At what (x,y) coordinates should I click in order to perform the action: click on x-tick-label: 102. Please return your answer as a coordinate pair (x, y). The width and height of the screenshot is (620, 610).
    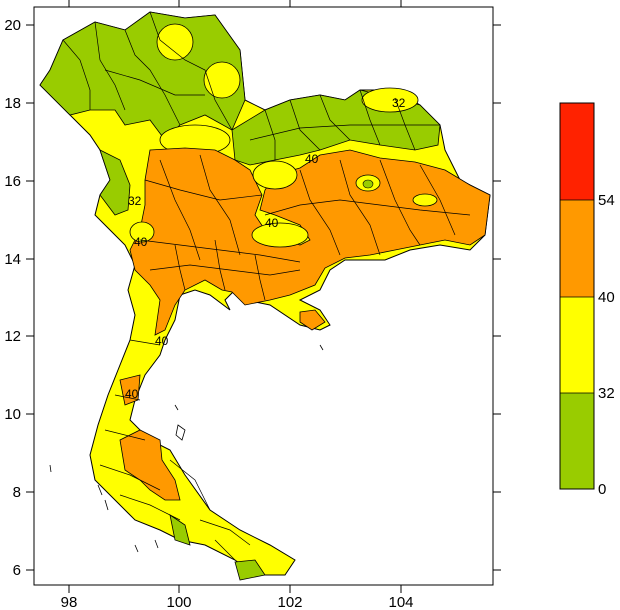
    Looking at the image, I should click on (289, 602).